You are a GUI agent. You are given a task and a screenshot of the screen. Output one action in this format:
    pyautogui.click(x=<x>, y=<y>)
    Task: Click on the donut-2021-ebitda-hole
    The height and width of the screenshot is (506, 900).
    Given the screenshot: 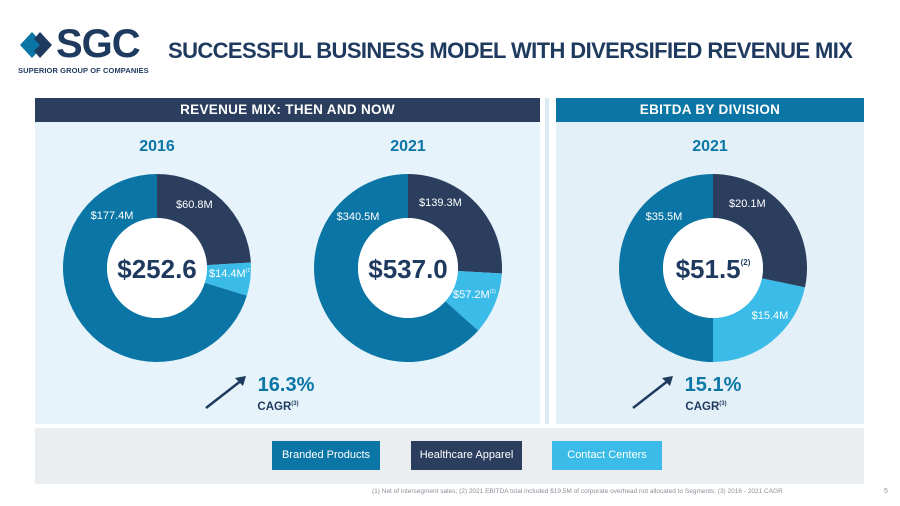 What is the action you would take?
    pyautogui.click(x=713, y=268)
    